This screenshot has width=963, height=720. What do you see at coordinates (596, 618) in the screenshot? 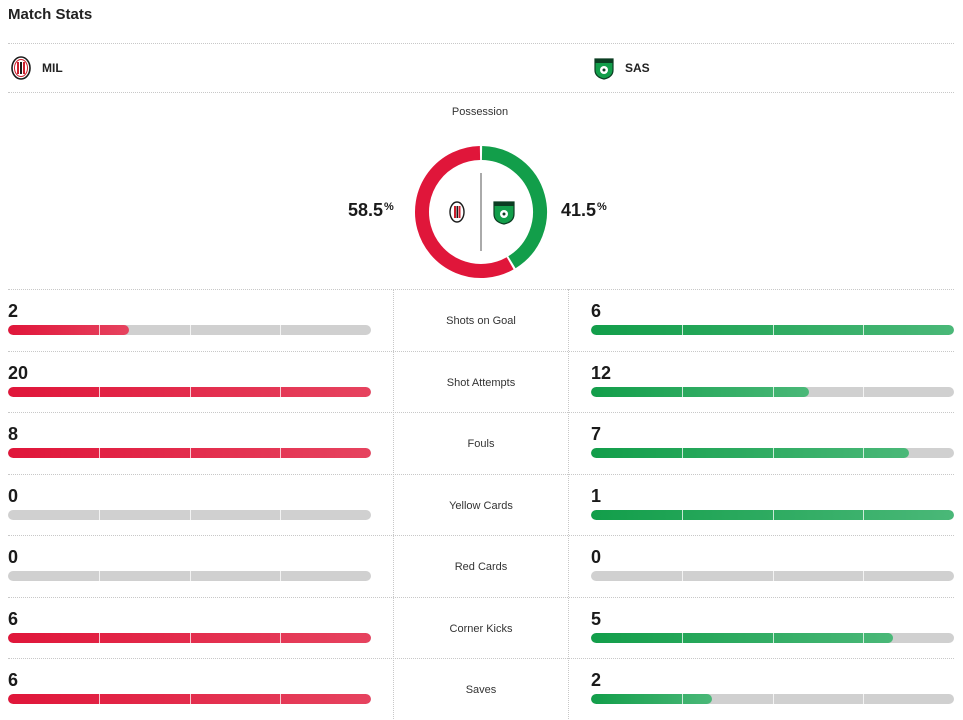
I see `away-stat-value: 5` at bounding box center [596, 618].